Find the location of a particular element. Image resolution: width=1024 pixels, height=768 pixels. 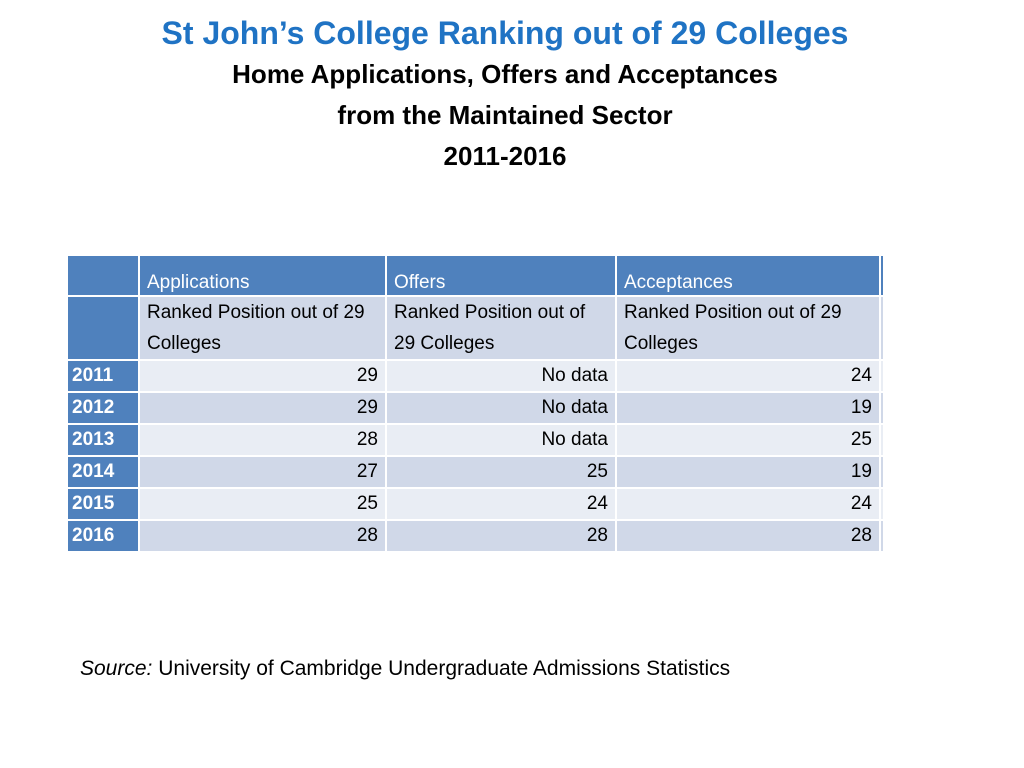

column-header-acceptances: Acceptances is located at coordinates (748, 275).